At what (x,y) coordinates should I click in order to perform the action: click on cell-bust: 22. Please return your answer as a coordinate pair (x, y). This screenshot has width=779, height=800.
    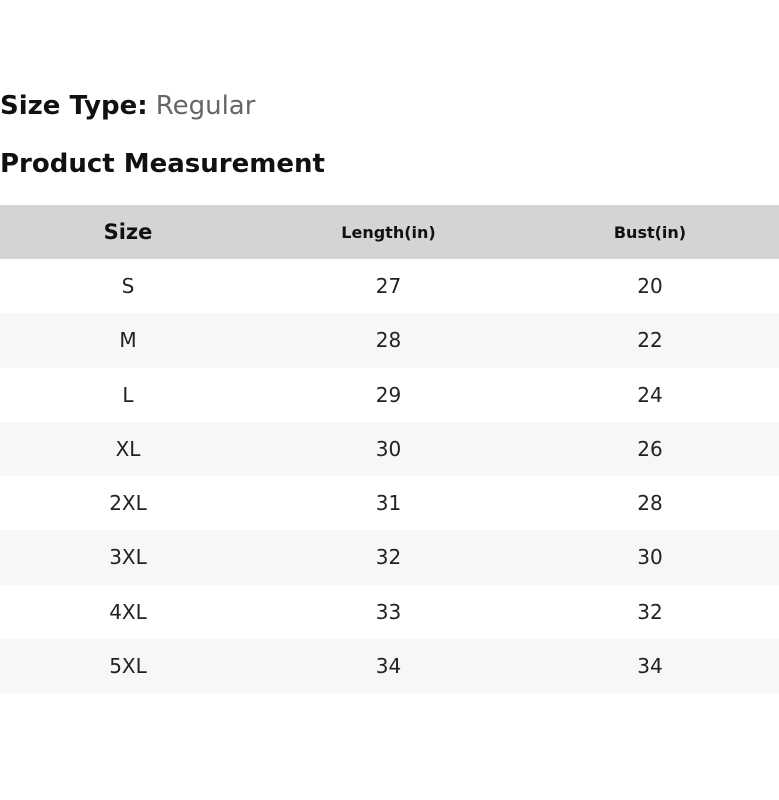
    Looking at the image, I should click on (650, 340).